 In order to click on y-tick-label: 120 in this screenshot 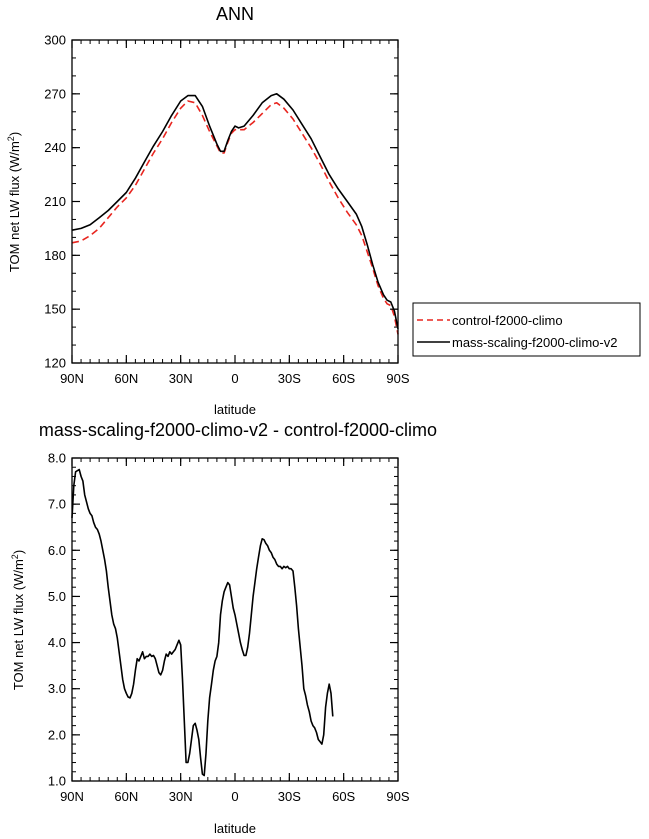, I will do `click(55, 363)`.